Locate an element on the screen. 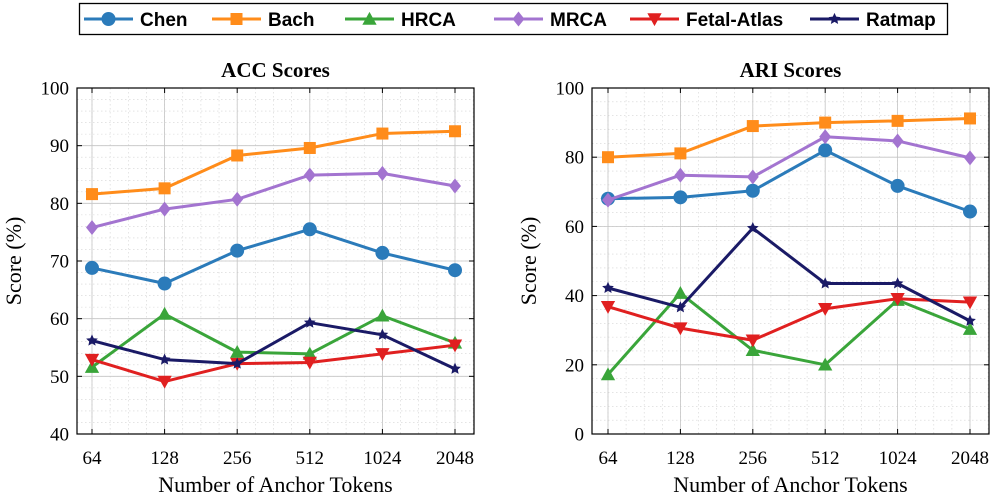  legend: Chen Bach HRCA MRCA Fetal-Atlas Ratmap is located at coordinates (513, 19).